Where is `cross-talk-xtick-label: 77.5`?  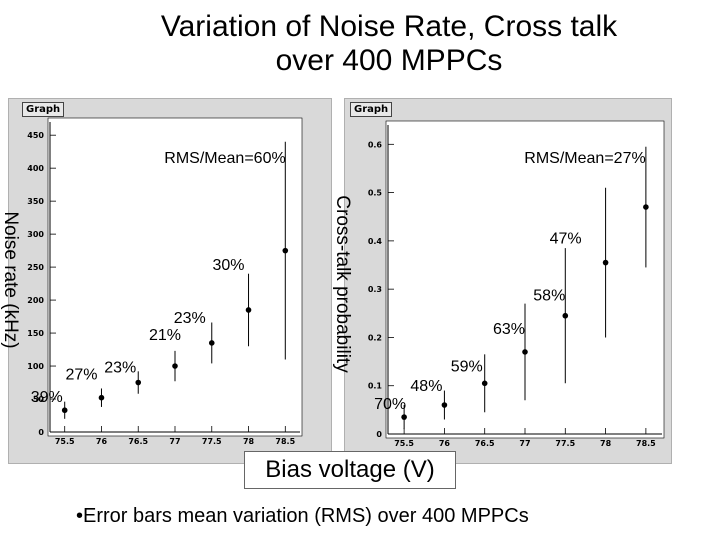 cross-talk-xtick-label: 77.5 is located at coordinates (565, 443).